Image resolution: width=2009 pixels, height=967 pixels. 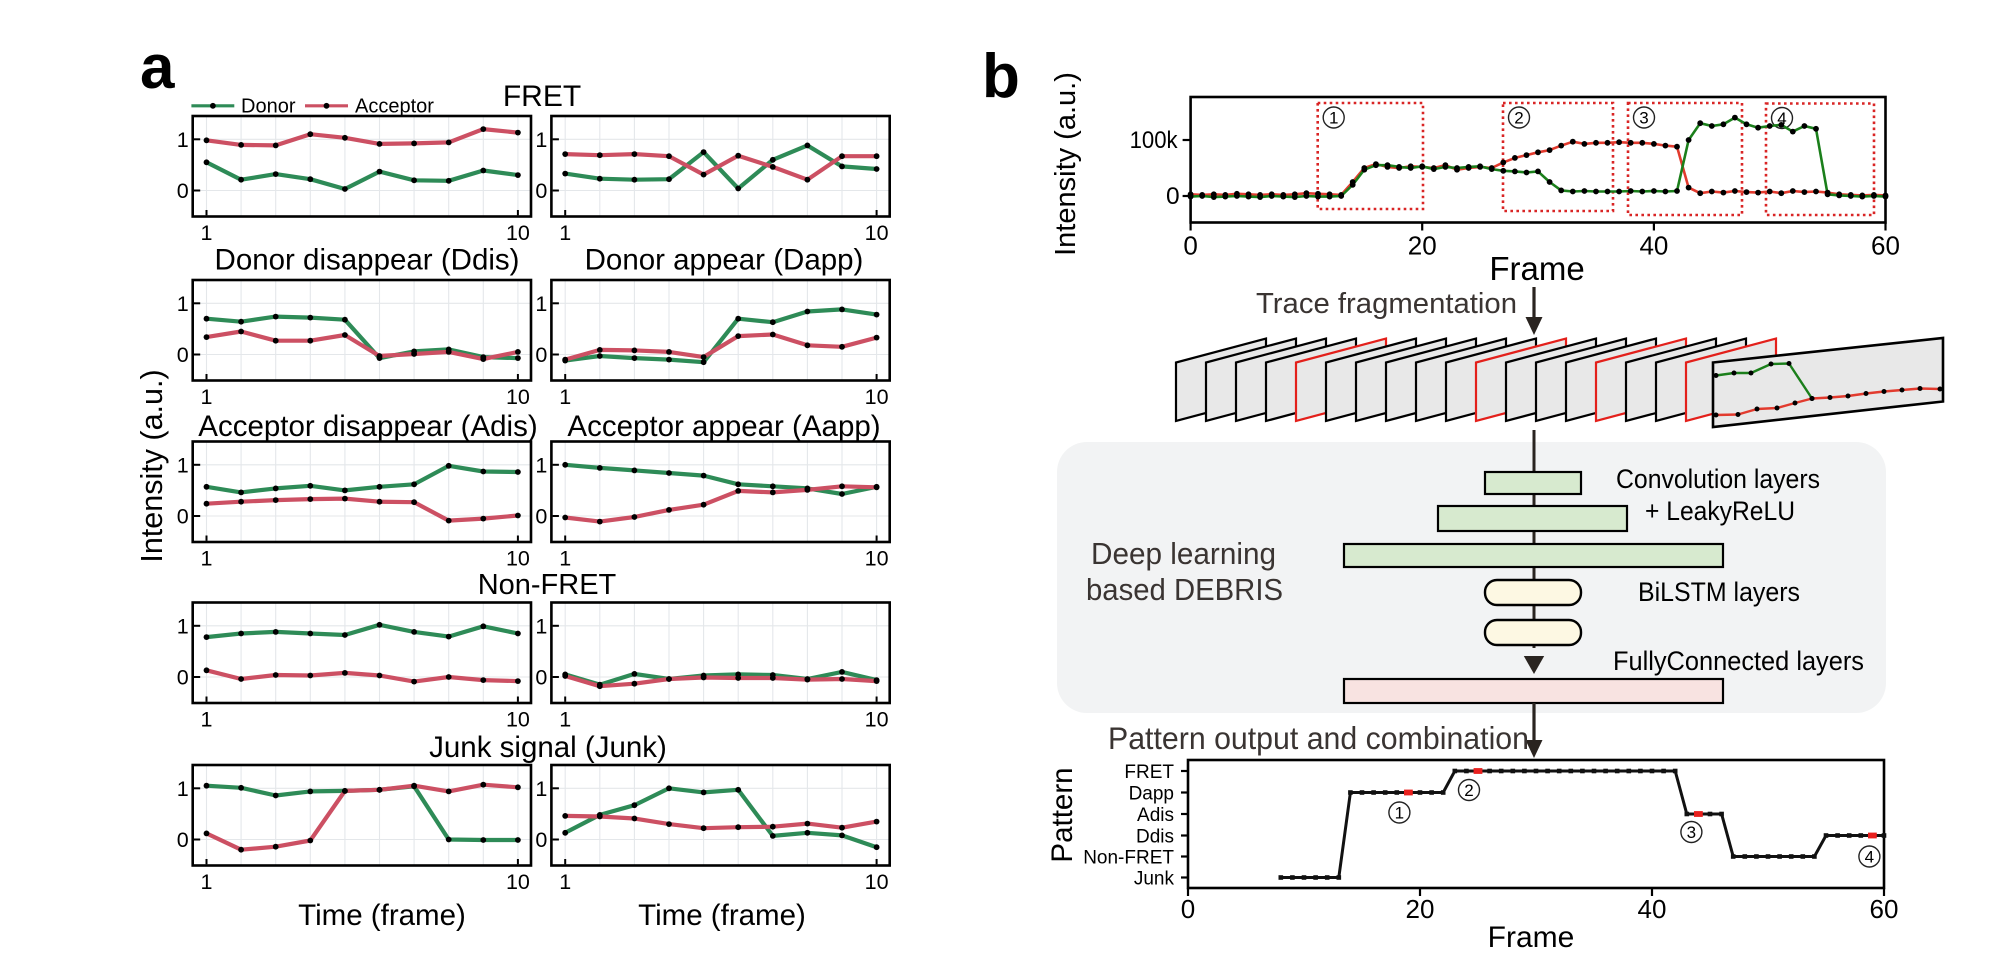 I want to click on svg-text: Donor, so click(x=268, y=106).